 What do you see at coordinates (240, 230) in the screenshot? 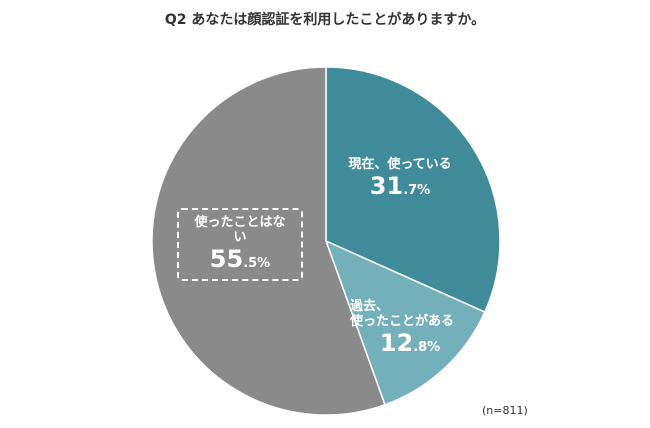
I see `slice-category: 使ったことはない` at bounding box center [240, 230].